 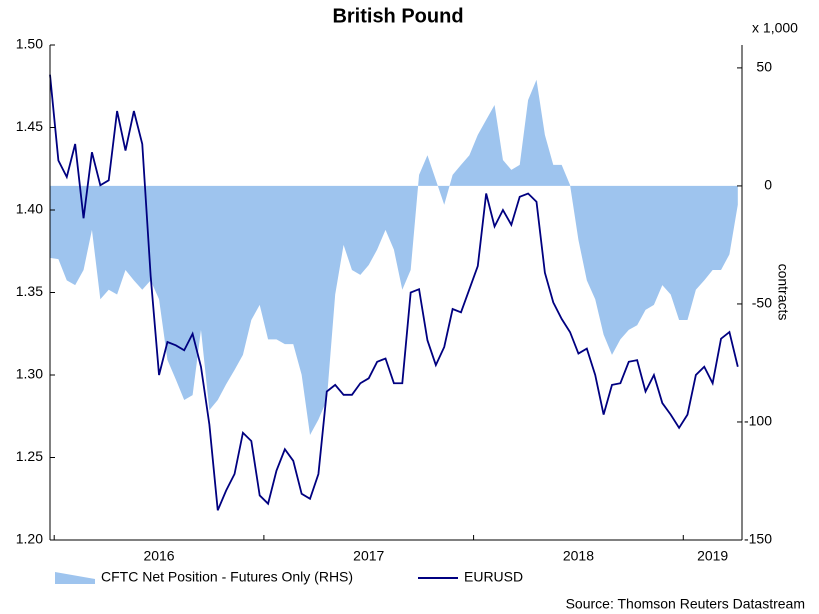 I want to click on legend-swatch, so click(x=75, y=578).